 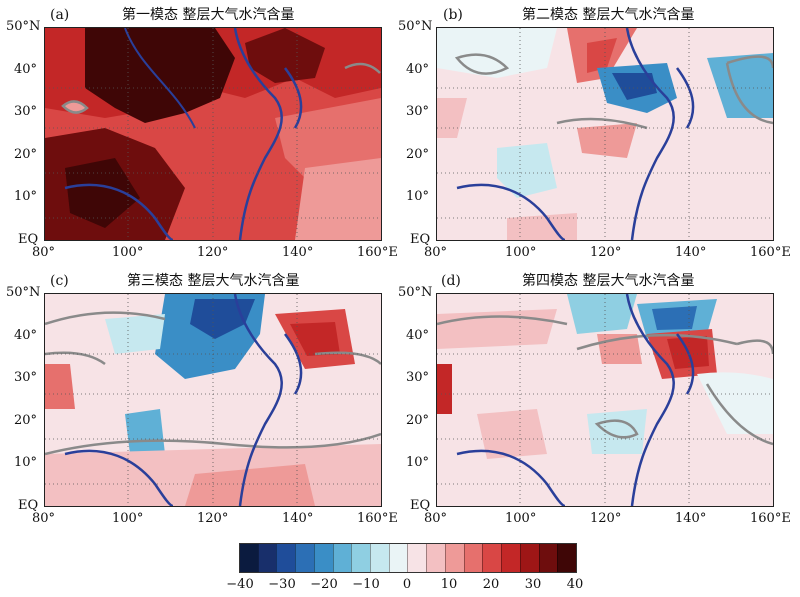 I want to click on panel-b-tag: (b), so click(x=453, y=15).